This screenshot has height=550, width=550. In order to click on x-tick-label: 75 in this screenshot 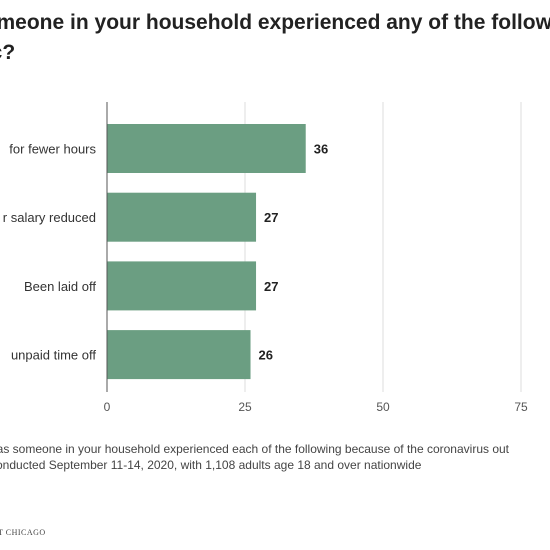, I will do `click(521, 407)`.